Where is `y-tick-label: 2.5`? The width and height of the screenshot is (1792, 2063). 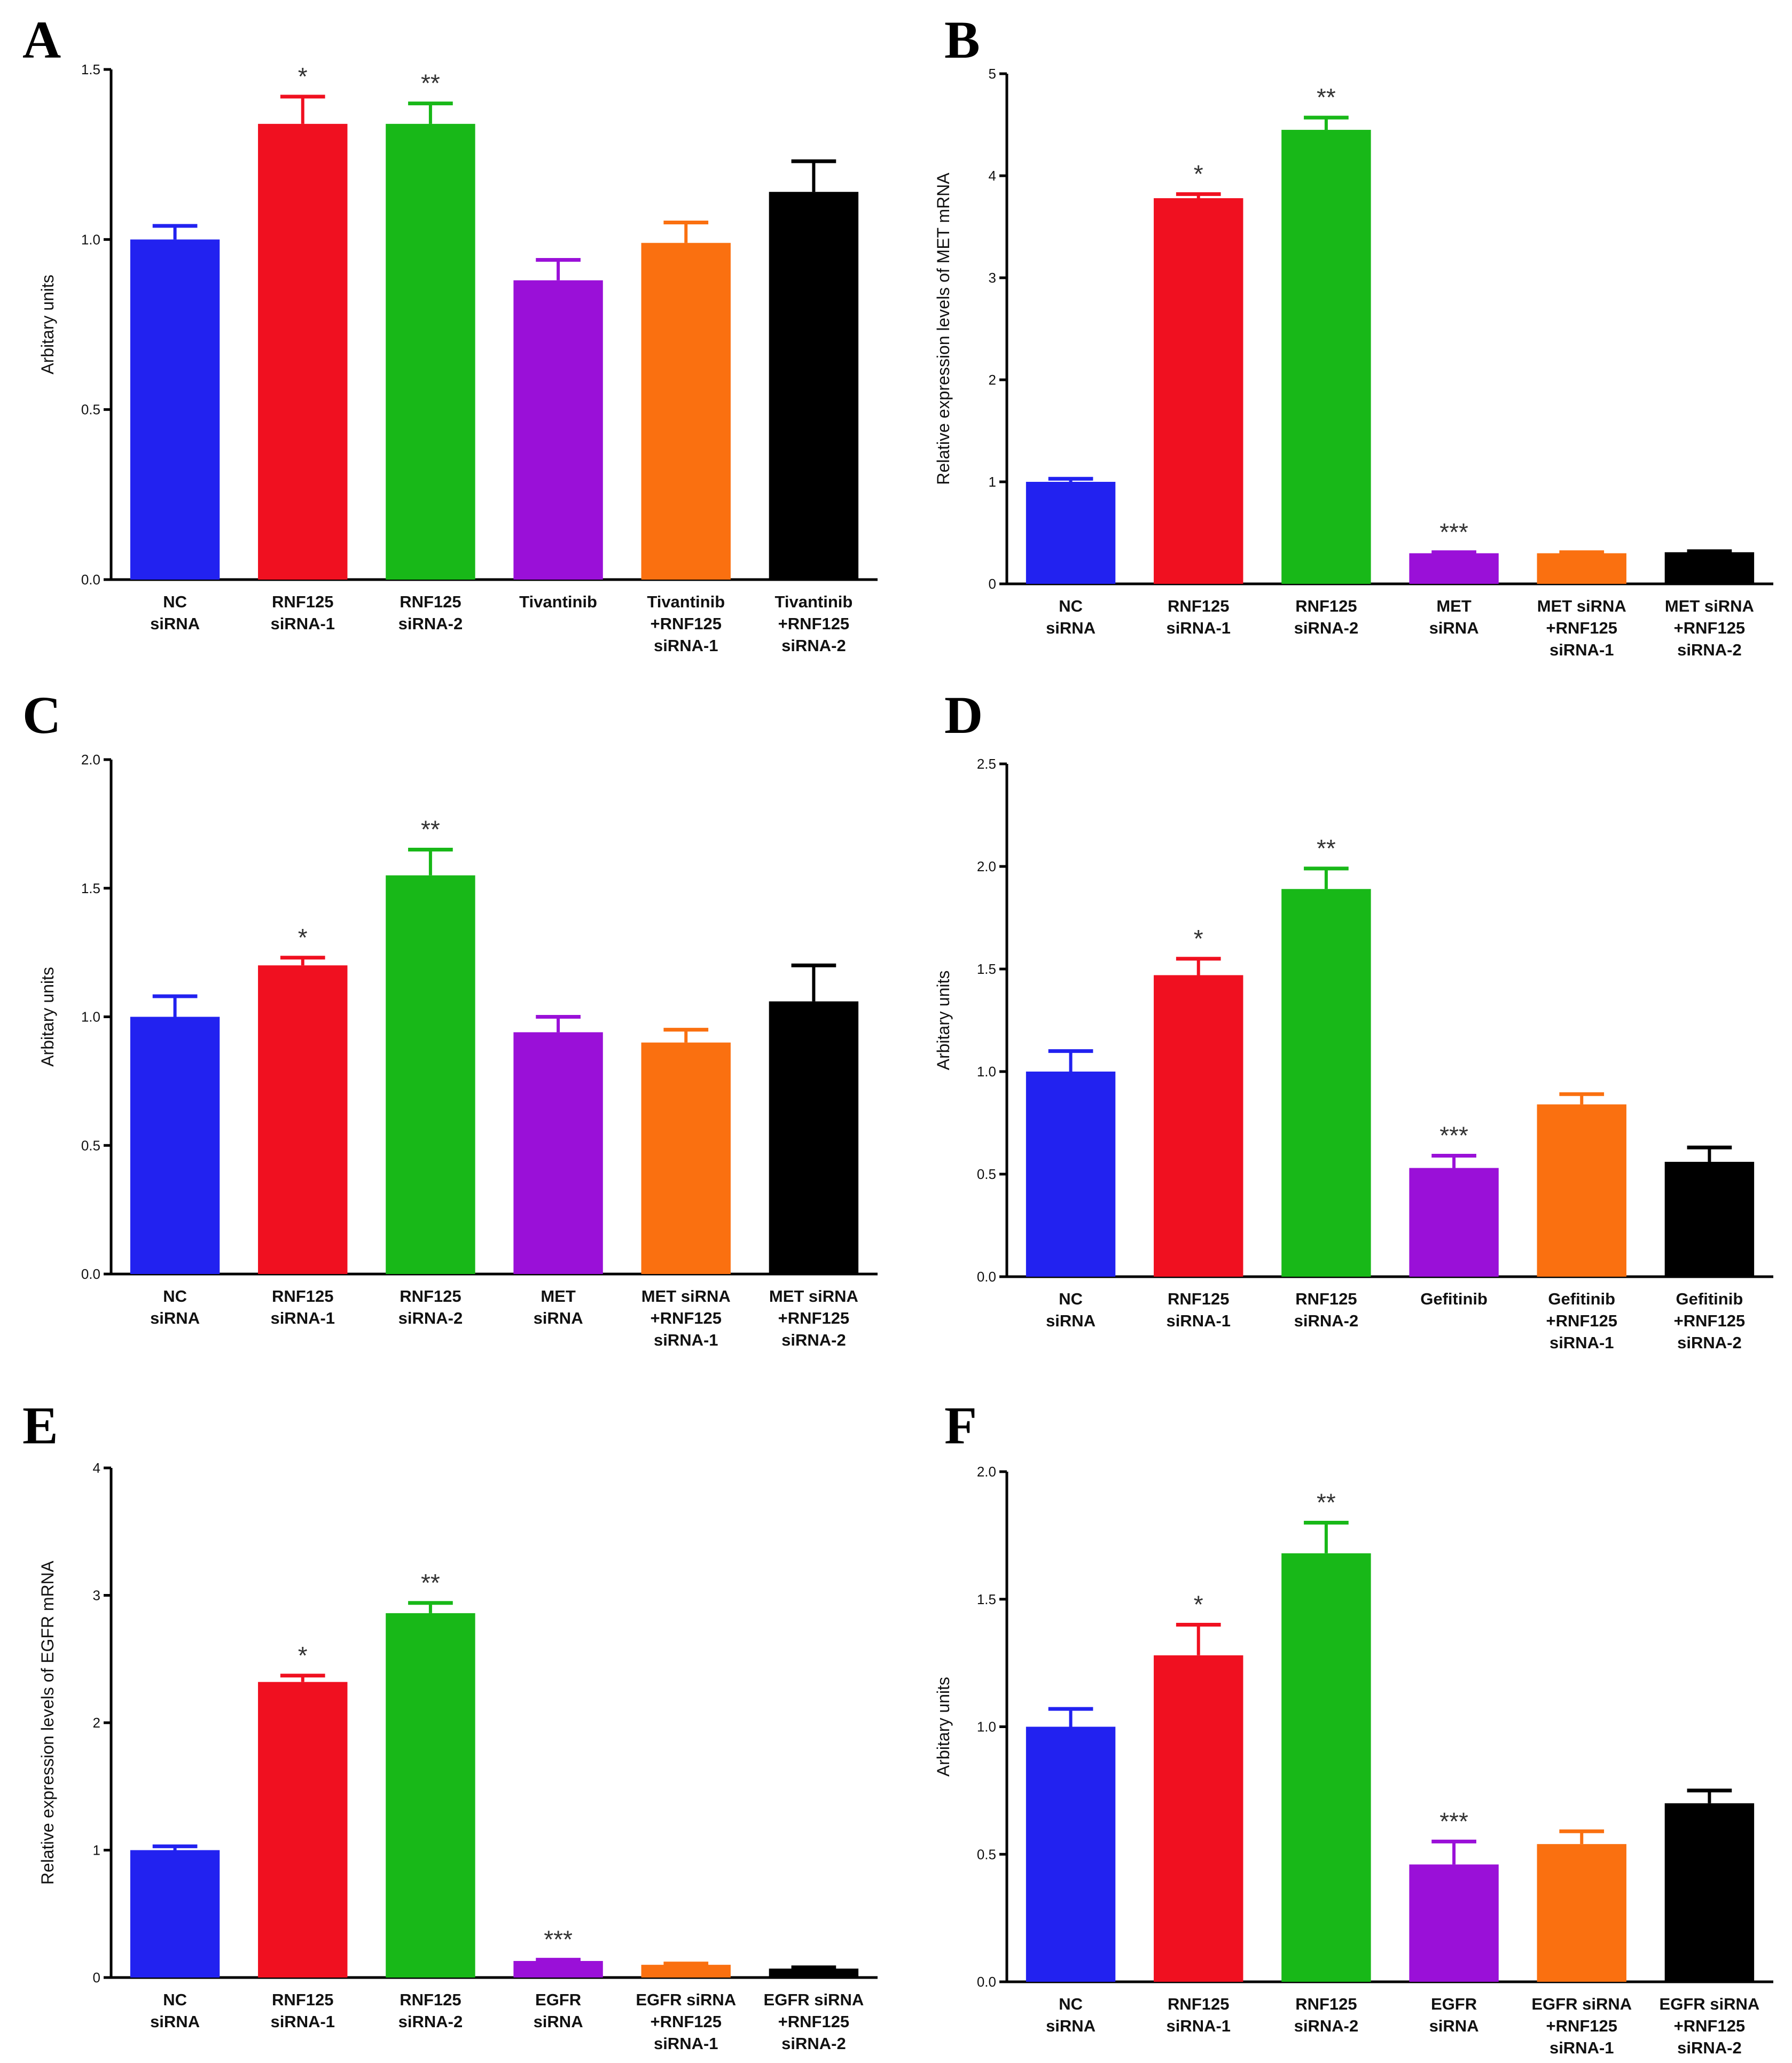
y-tick-label: 2.5 is located at coordinates (986, 764).